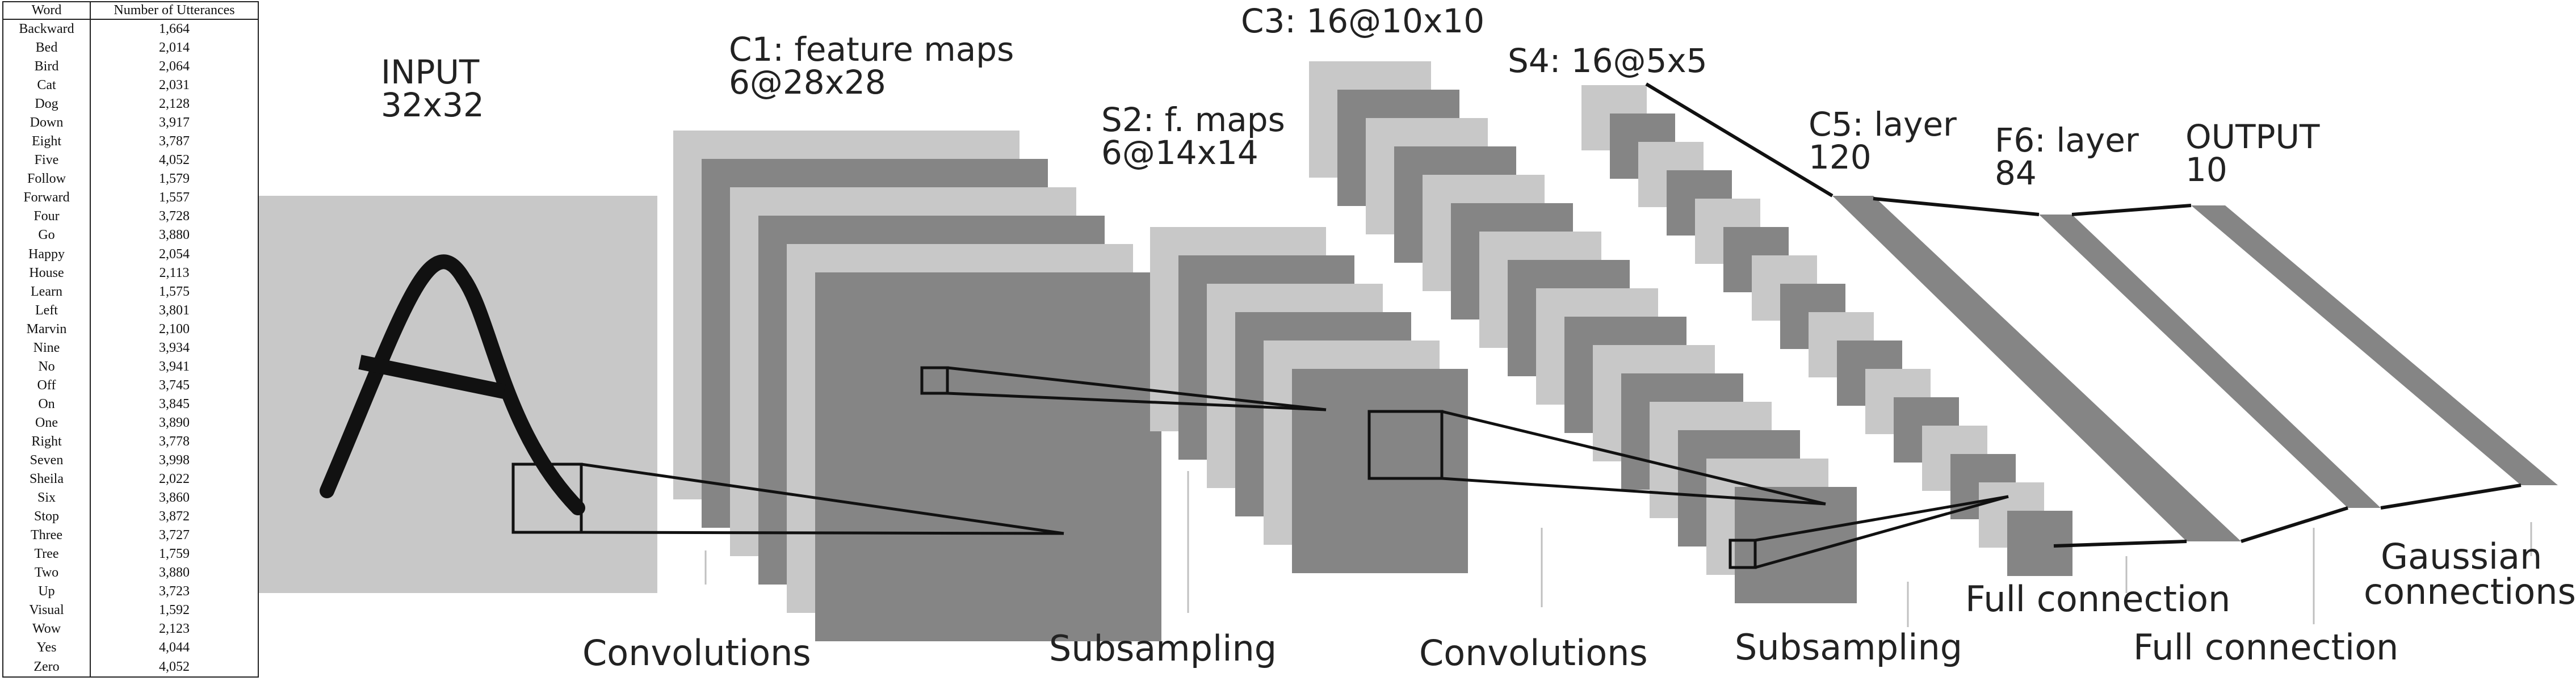 The height and width of the screenshot is (681, 2576). I want to click on word-cell: Three, so click(46, 535).